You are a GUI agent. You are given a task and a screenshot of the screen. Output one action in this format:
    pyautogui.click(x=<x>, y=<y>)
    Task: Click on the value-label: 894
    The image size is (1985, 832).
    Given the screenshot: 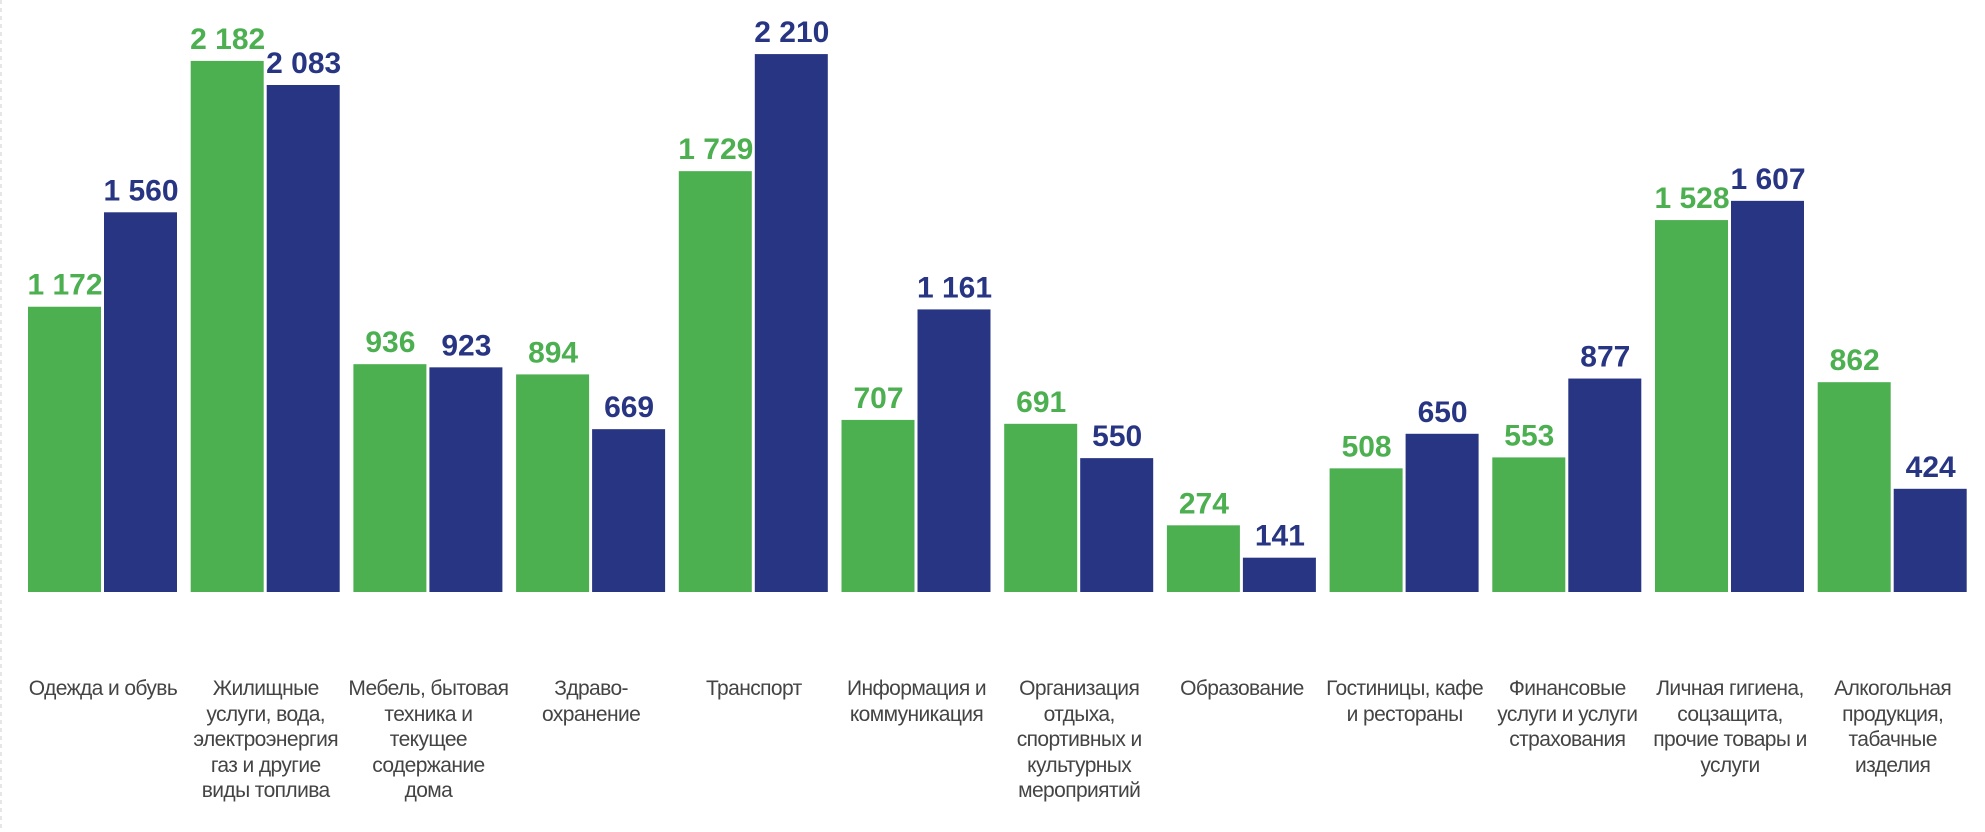 What is the action you would take?
    pyautogui.click(x=553, y=352)
    